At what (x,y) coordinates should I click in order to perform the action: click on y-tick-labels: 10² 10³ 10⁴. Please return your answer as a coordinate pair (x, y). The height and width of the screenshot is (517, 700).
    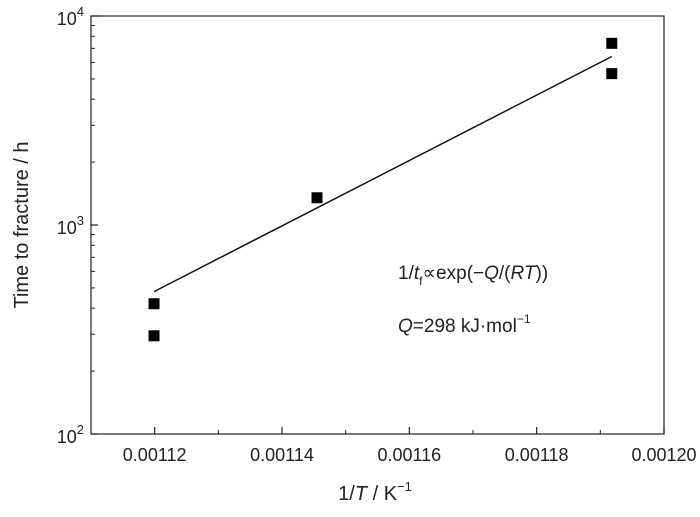
    Looking at the image, I should click on (70, 225).